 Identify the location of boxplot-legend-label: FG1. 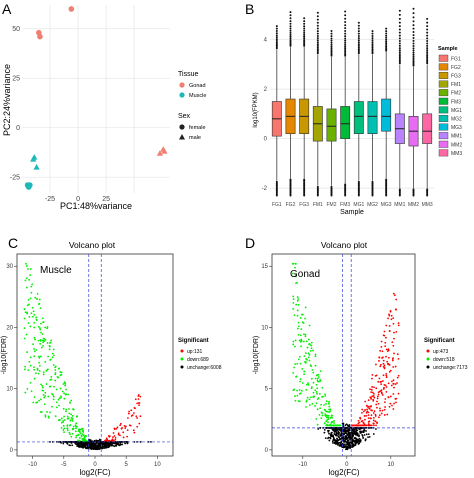
(456, 59).